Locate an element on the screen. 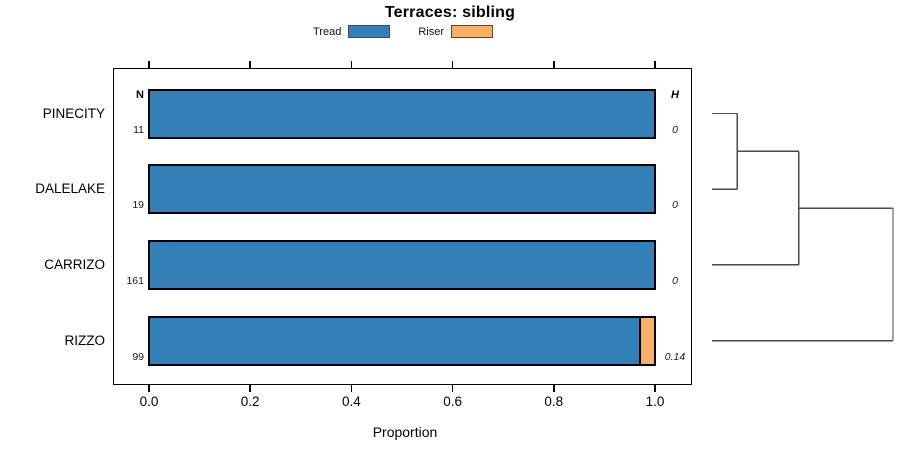  row-label-carrizo: CARRIZO is located at coordinates (74, 264).